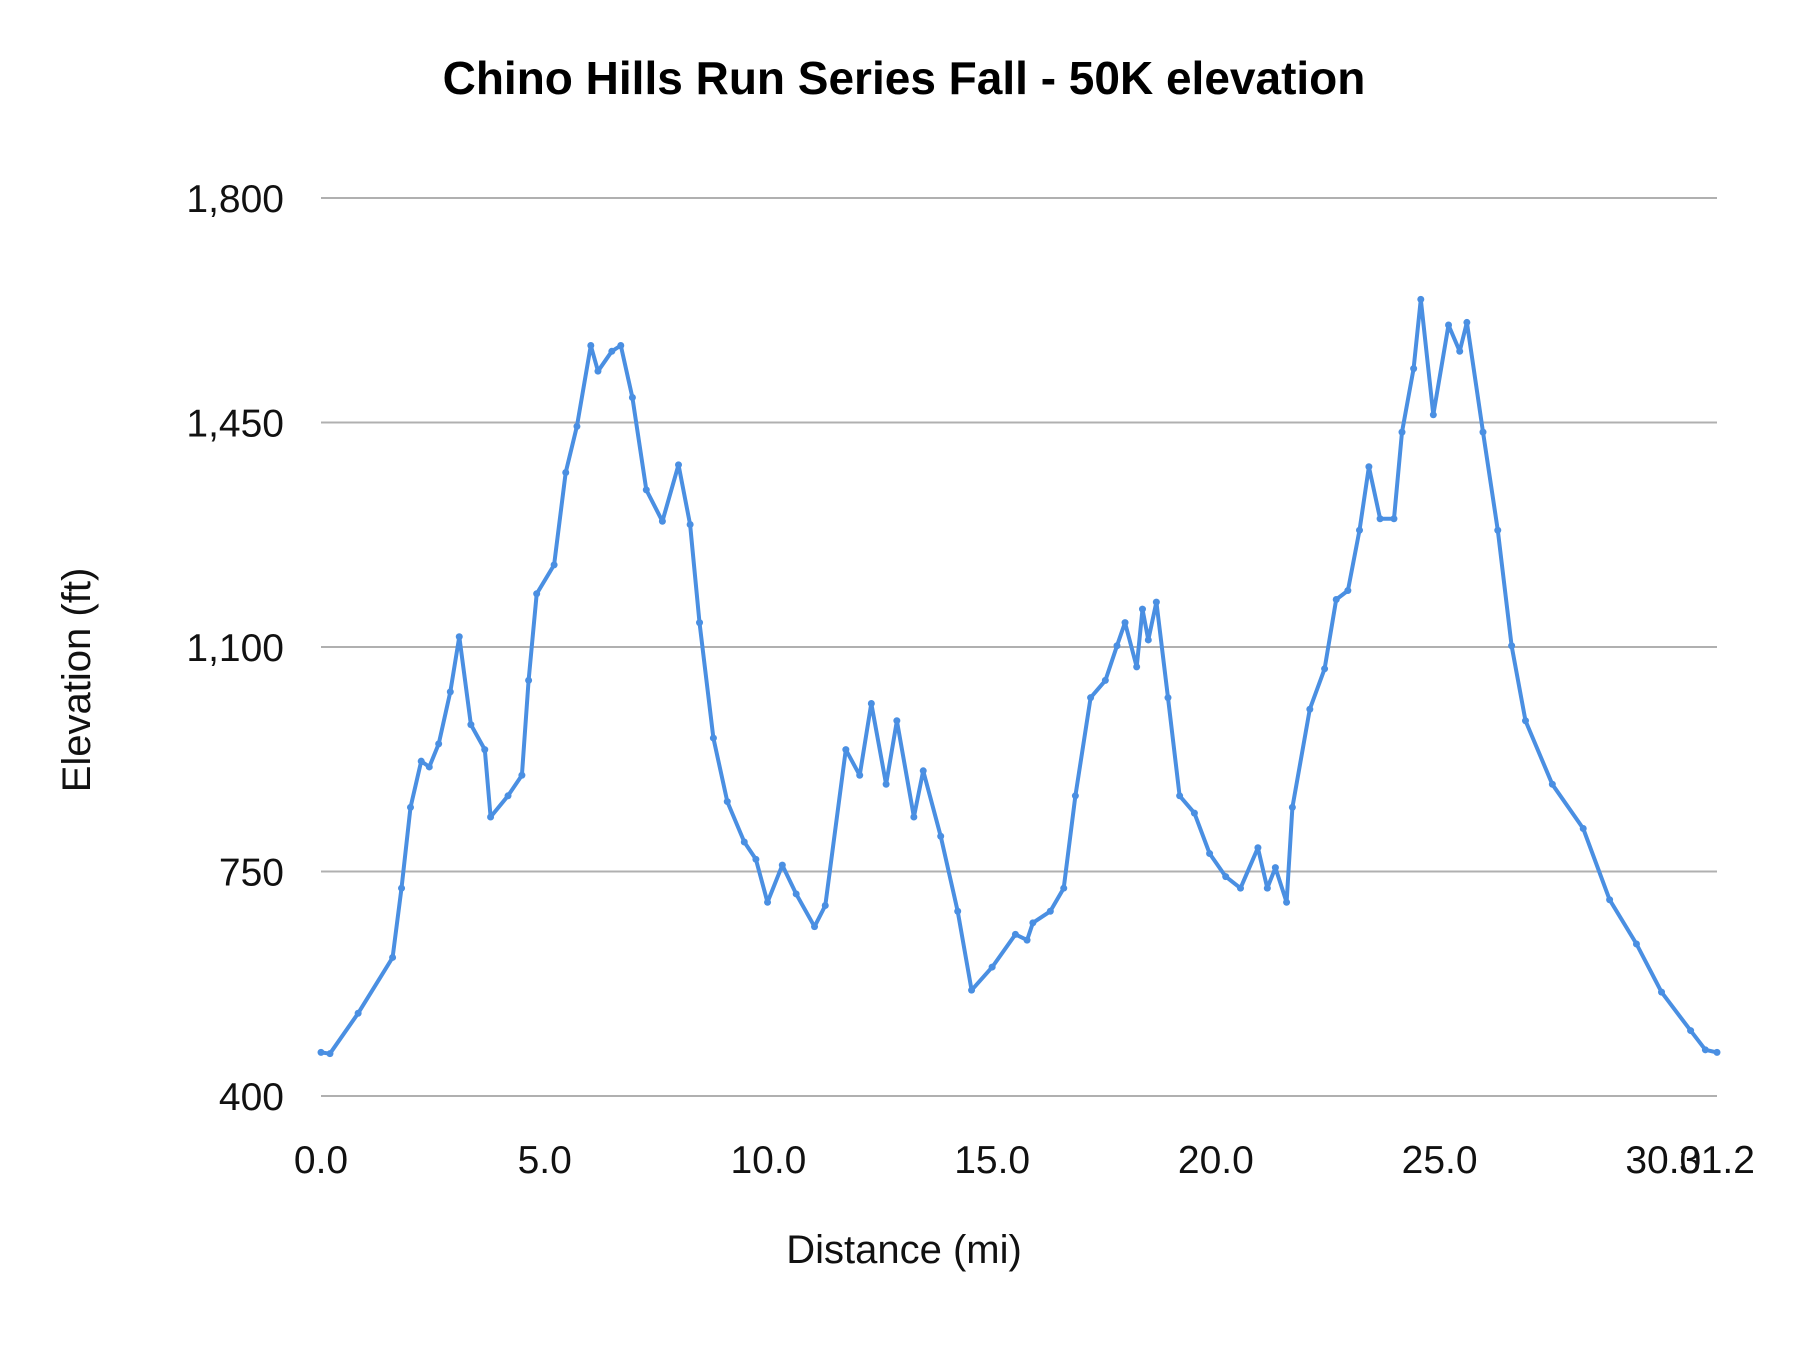 This screenshot has width=1800, height=1350. I want to click on x-axis-ticks: 0.0 5.0 10.0 15.0 20.0 25.0 30.031.2, so click(1024, 1160).